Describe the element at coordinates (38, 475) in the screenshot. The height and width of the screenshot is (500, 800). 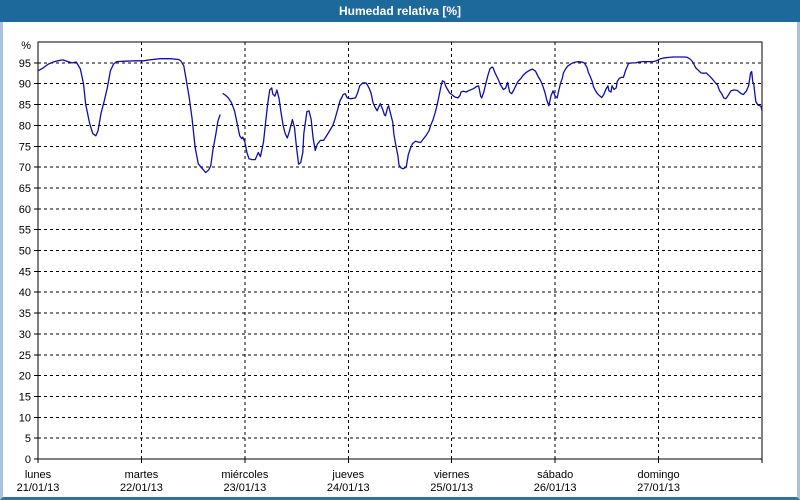
I see `x-day-label: lunes` at that location.